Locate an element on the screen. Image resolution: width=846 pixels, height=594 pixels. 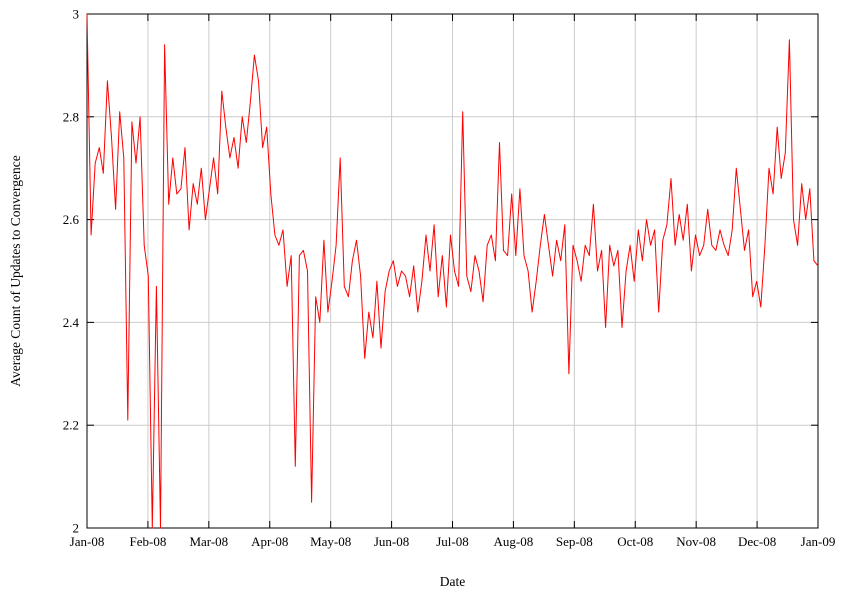
x-tick-label: Feb-08 is located at coordinates (147, 541).